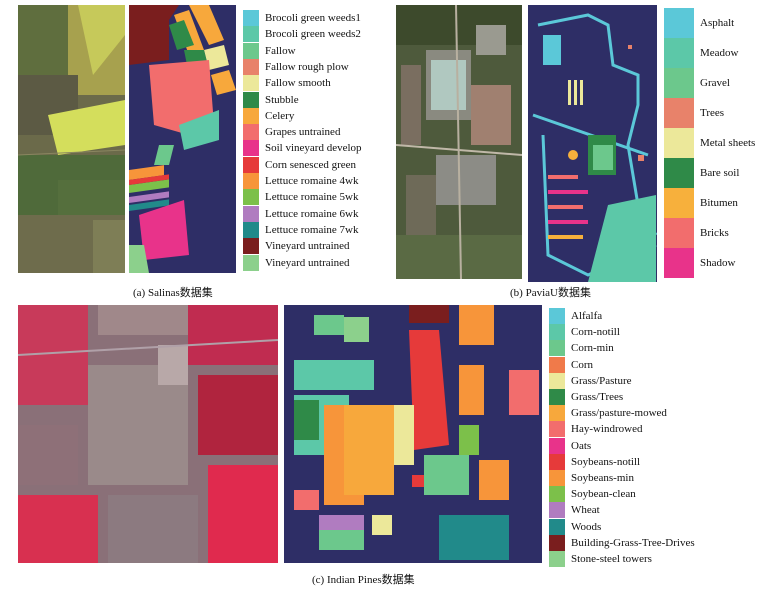 The image size is (770, 595). I want to click on legend-label: Grass/Trees, so click(597, 397).